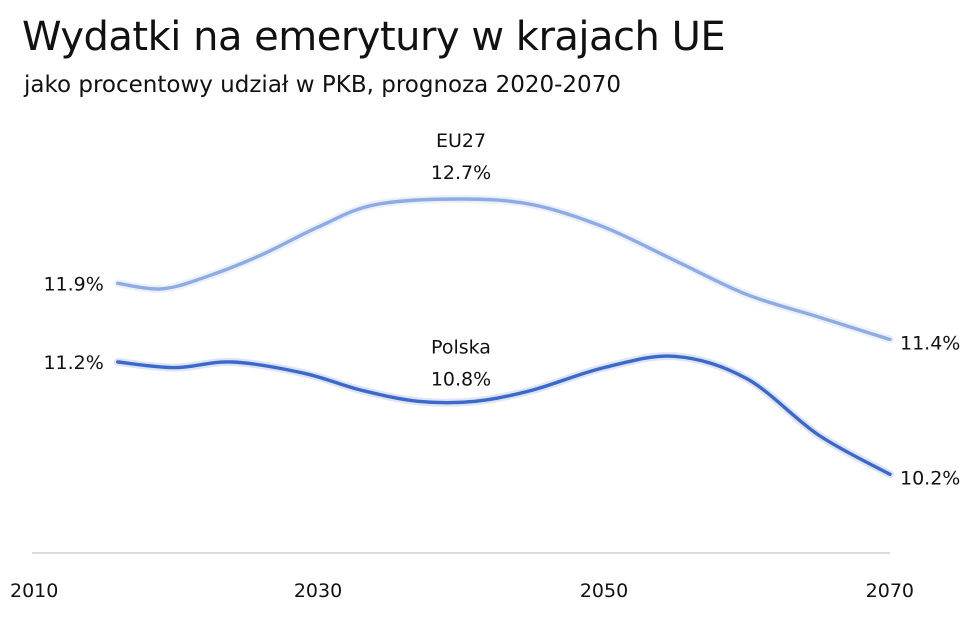 The width and height of the screenshot is (976, 637). Describe the element at coordinates (930, 344) in the screenshot. I see `data-label-end-eu27: 11.4%` at that location.